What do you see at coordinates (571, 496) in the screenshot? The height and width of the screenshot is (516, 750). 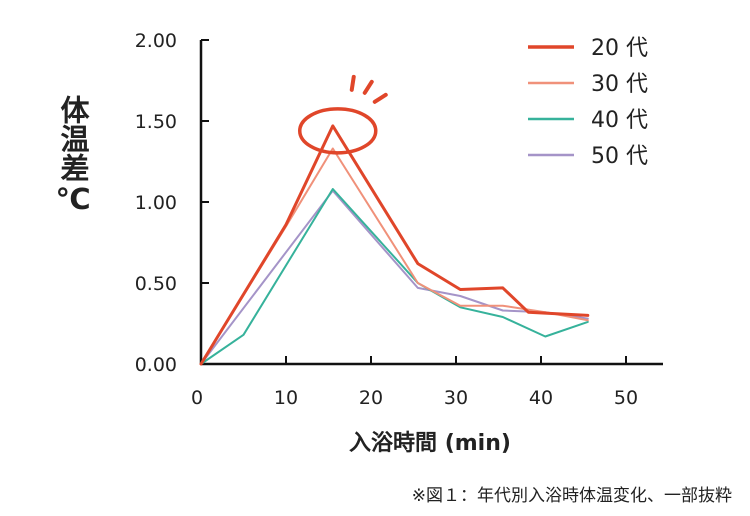 I see `figure-caption: ※図１：年代別入浴時体温変化、一部抜粋` at bounding box center [571, 496].